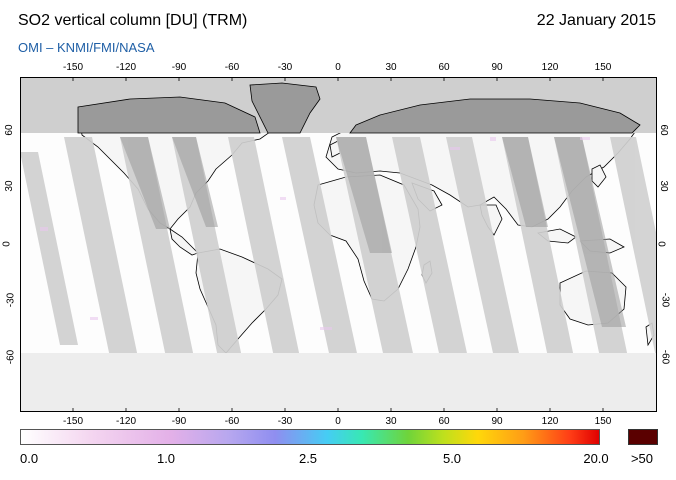 Image resolution: width=676 pixels, height=480 pixels. I want to click on colorbar-label: 0.0, so click(29, 458).